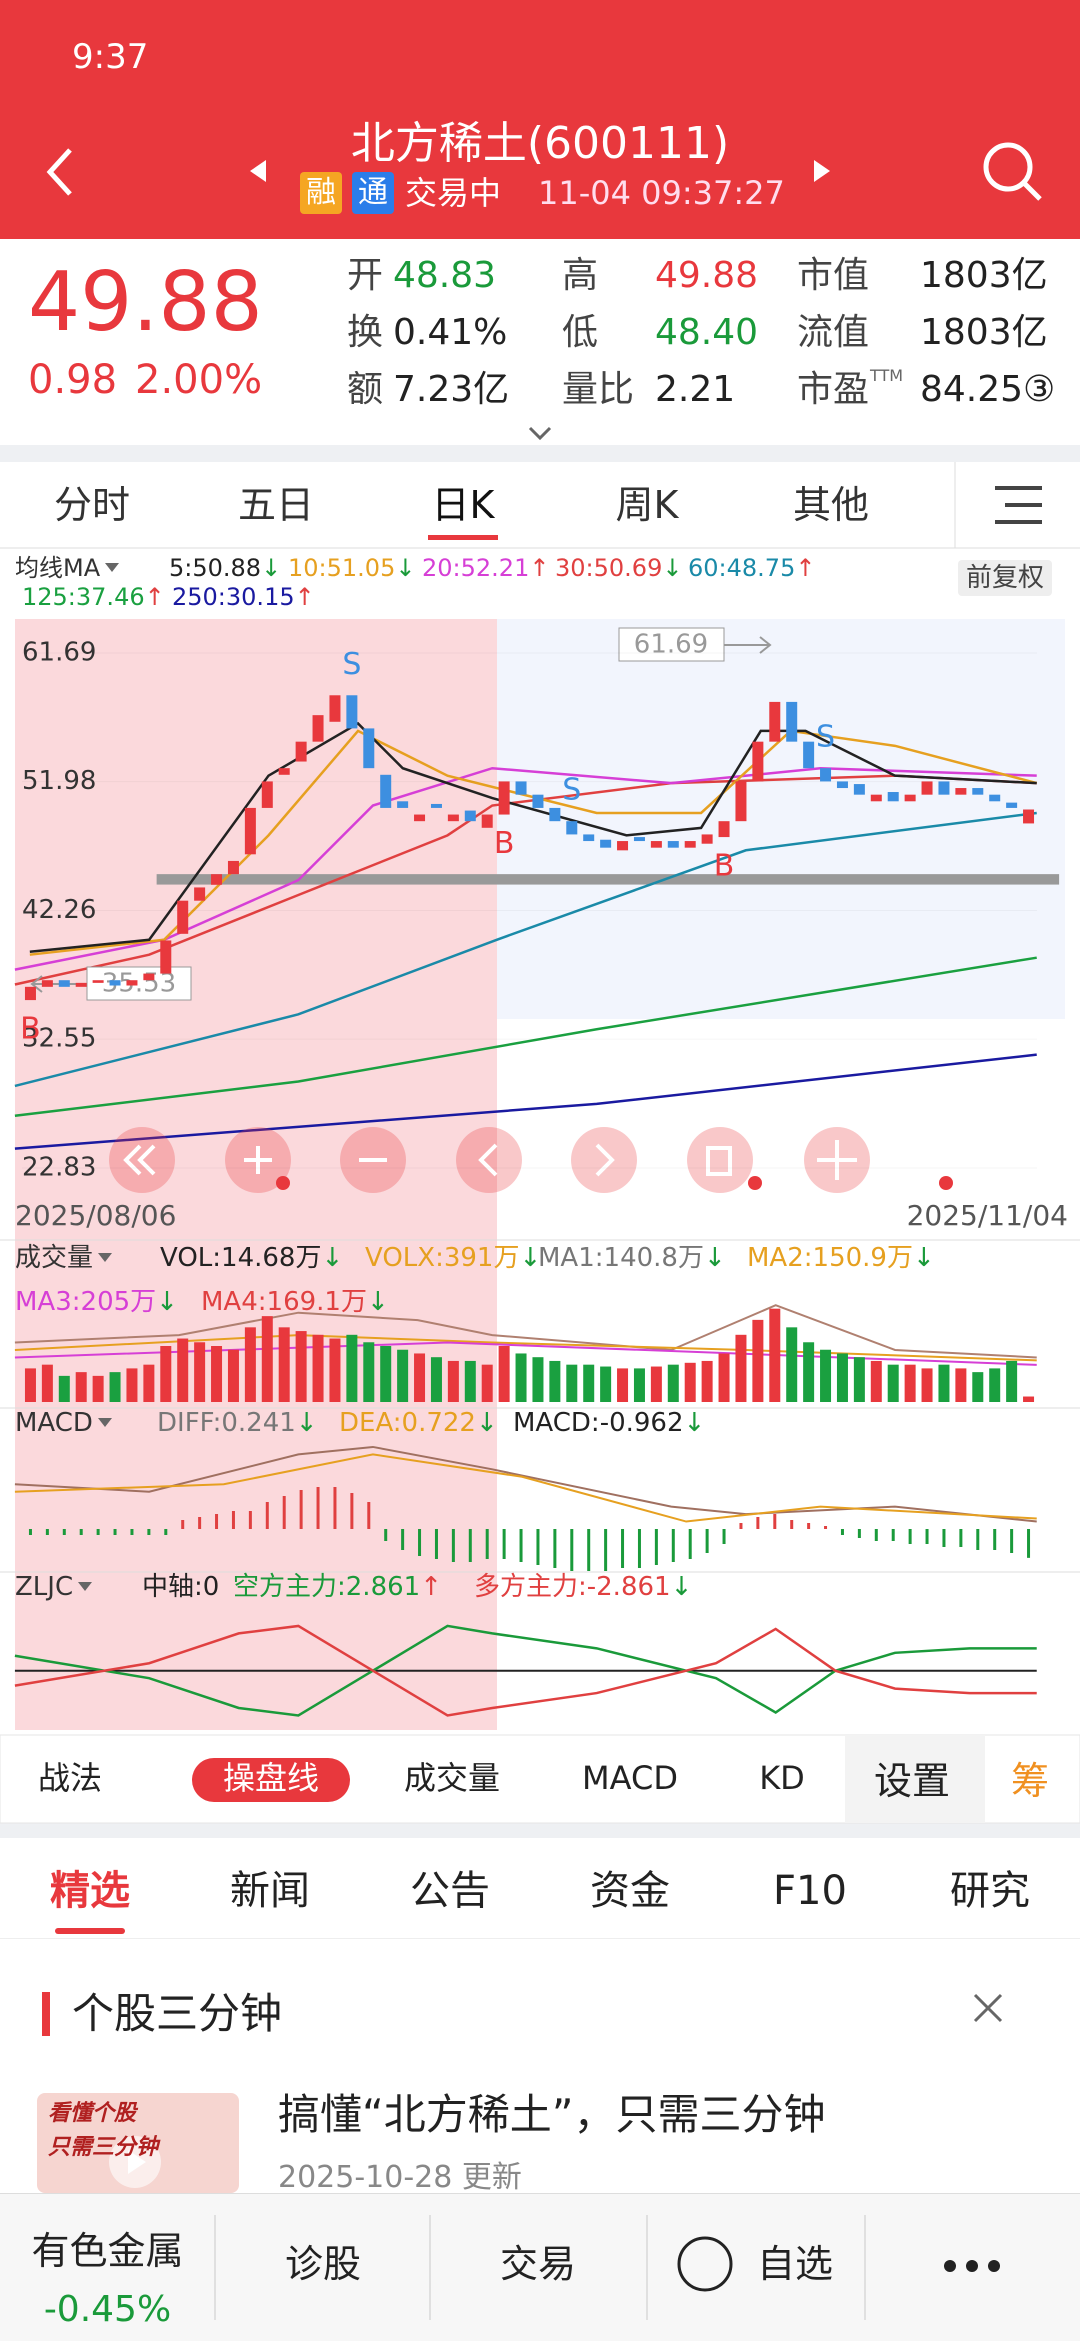 The height and width of the screenshot is (2341, 1080). Describe the element at coordinates (1008, 167) in the screenshot. I see `search-icon` at that location.